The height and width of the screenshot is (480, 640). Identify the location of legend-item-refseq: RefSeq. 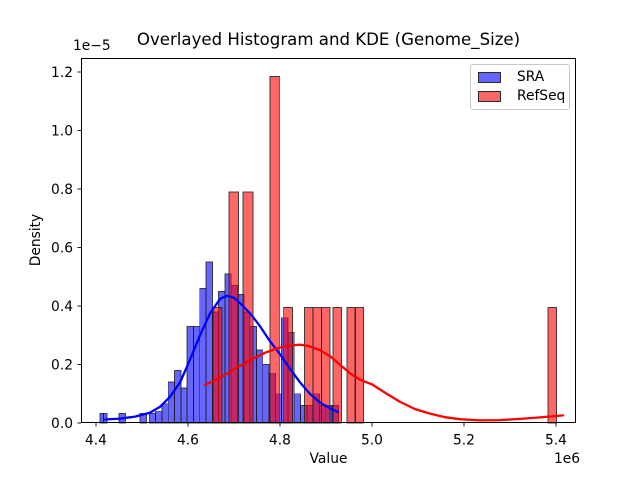
(523, 96).